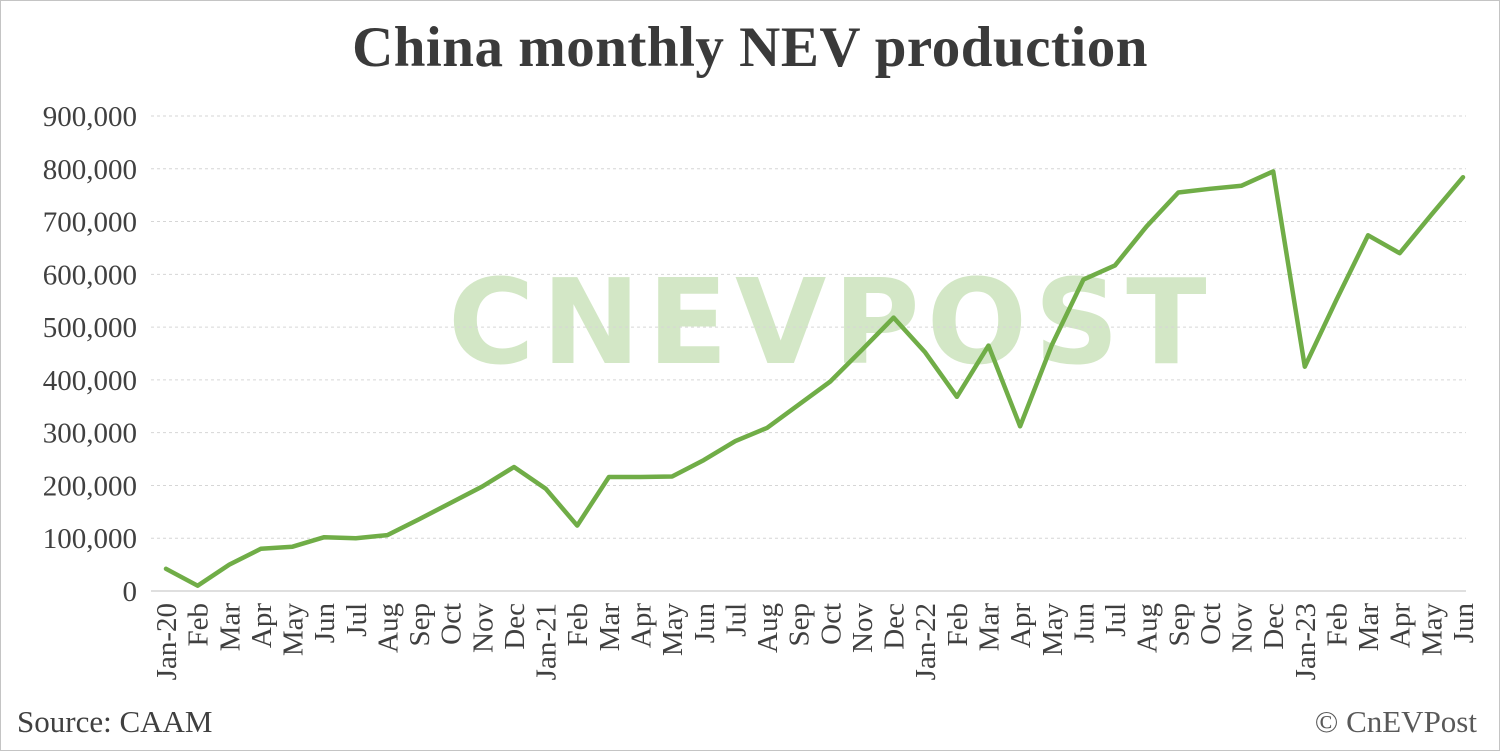  I want to click on y-tick-label: 900,000, so click(90, 117).